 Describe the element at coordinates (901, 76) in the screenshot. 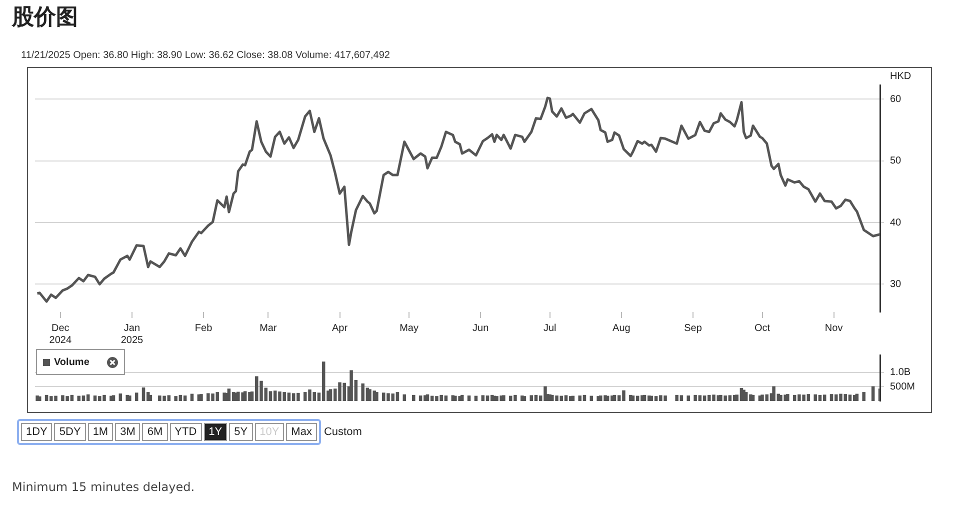

I see `y-axis-title: HKD` at that location.